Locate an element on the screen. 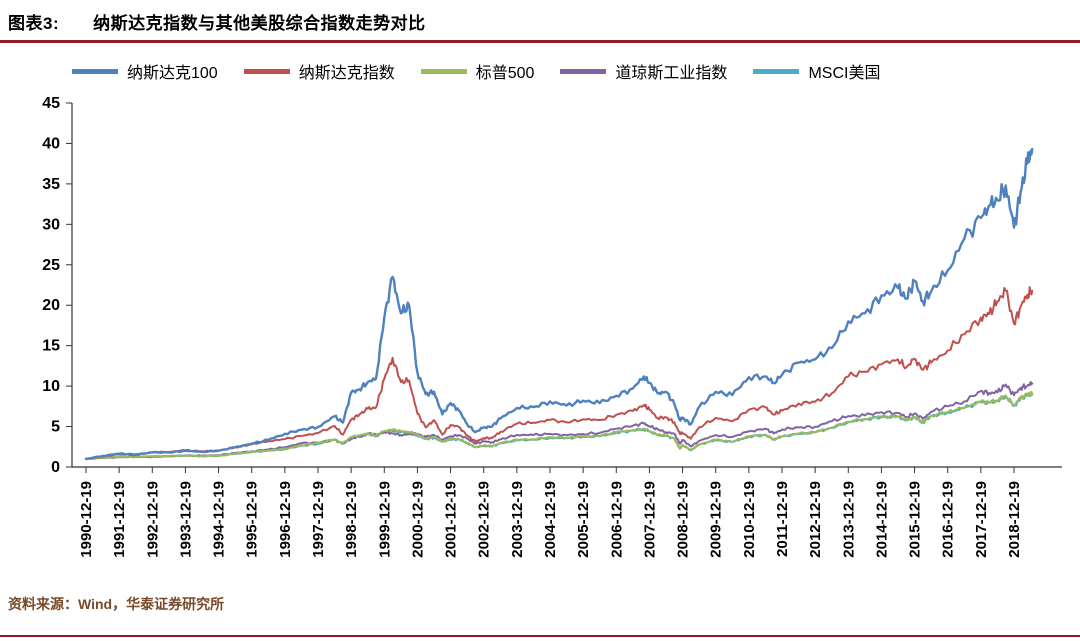 The image size is (1080, 641). x-tick-label: 2003-12-19 is located at coordinates (517, 519).